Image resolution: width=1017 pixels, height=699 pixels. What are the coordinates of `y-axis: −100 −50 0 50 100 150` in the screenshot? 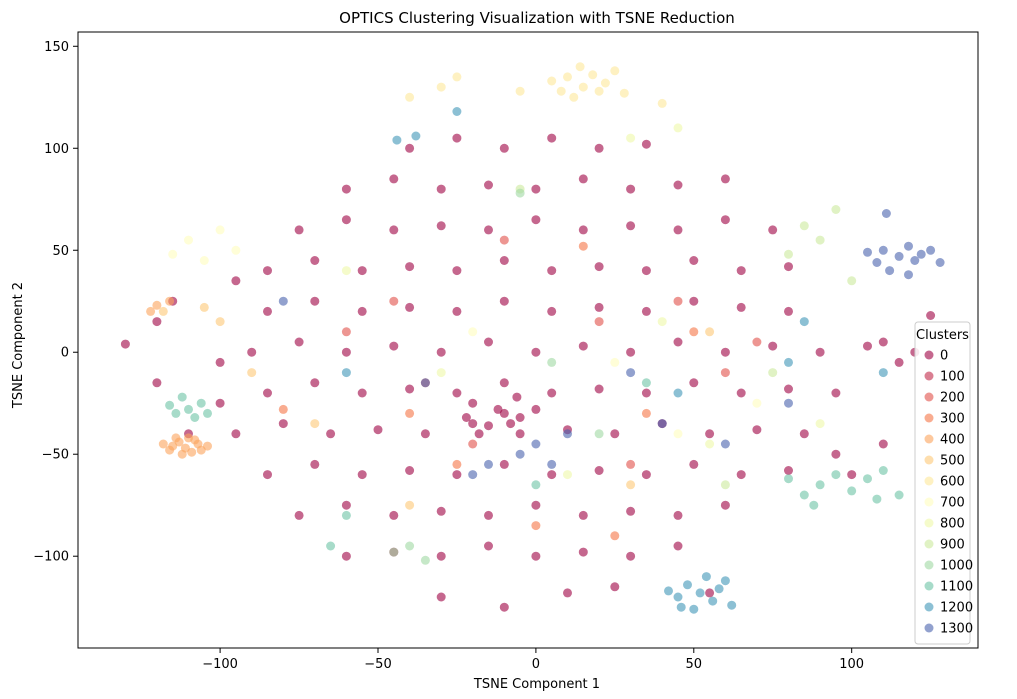 It's located at (55, 302).